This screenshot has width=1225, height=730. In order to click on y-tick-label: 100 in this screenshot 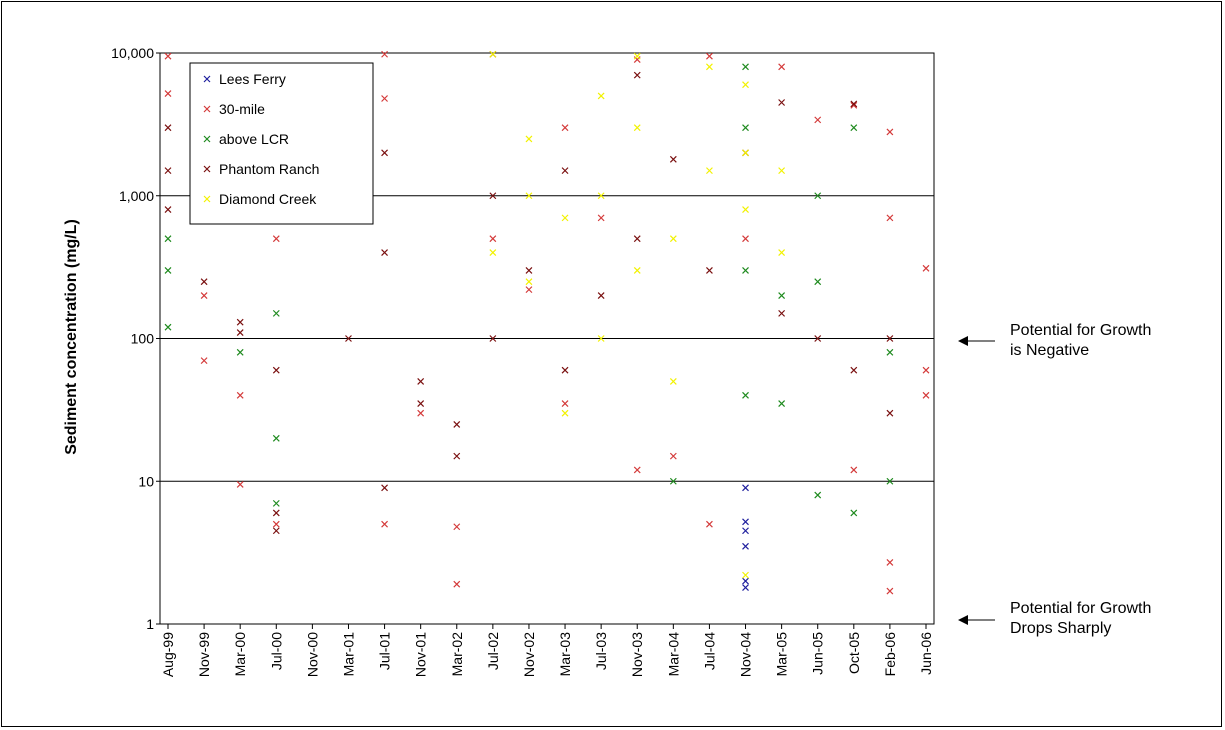, I will do `click(143, 339)`.